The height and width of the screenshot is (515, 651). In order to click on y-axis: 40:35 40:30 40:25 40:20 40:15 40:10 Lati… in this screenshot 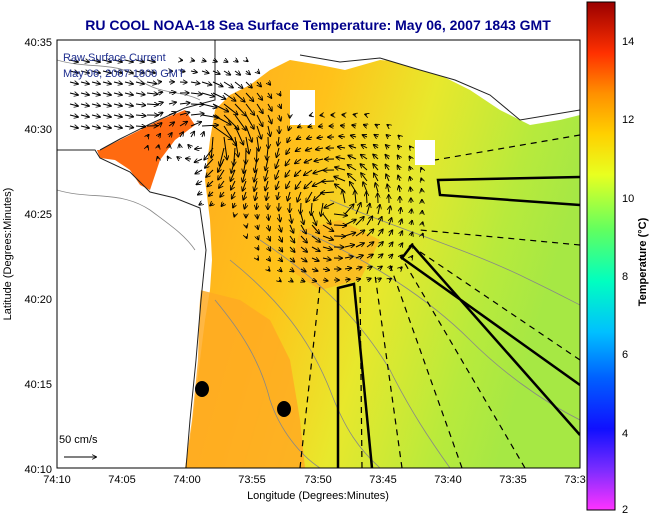, I will do `click(27, 256)`.